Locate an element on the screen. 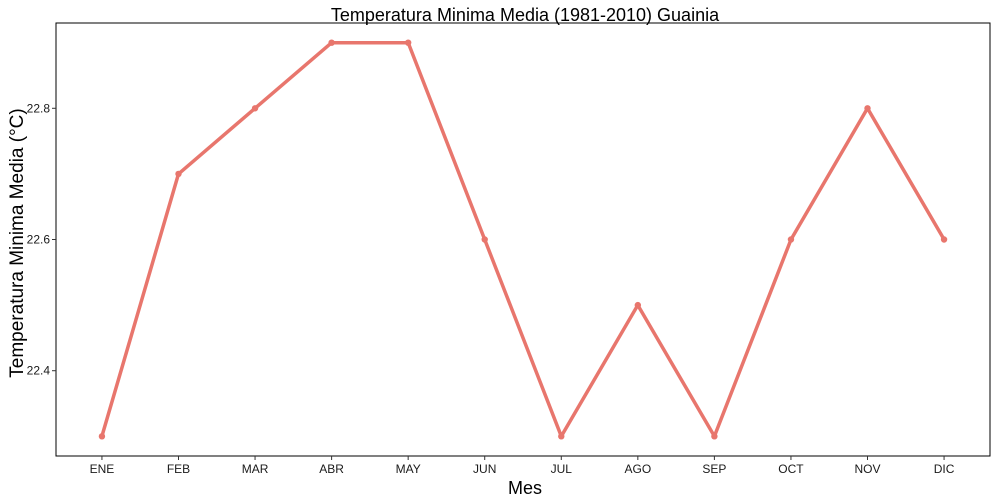 The width and height of the screenshot is (1000, 500). y-tick-label: 22.6 is located at coordinates (39, 240).